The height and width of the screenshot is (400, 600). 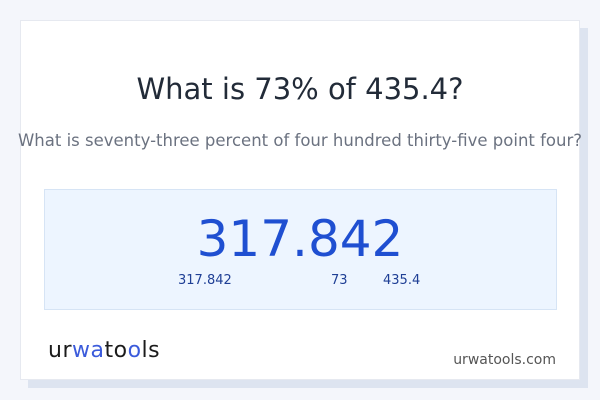 I want to click on logo-part: wa, so click(x=88, y=350).